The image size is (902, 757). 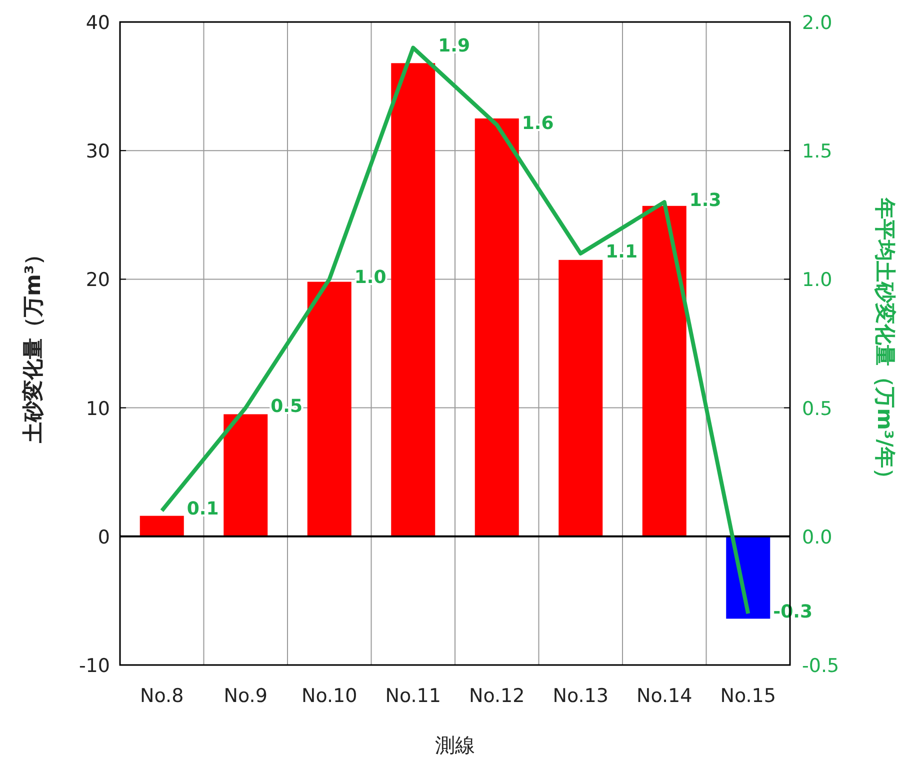 I want to click on y-tick-label: -10, so click(x=94, y=666).